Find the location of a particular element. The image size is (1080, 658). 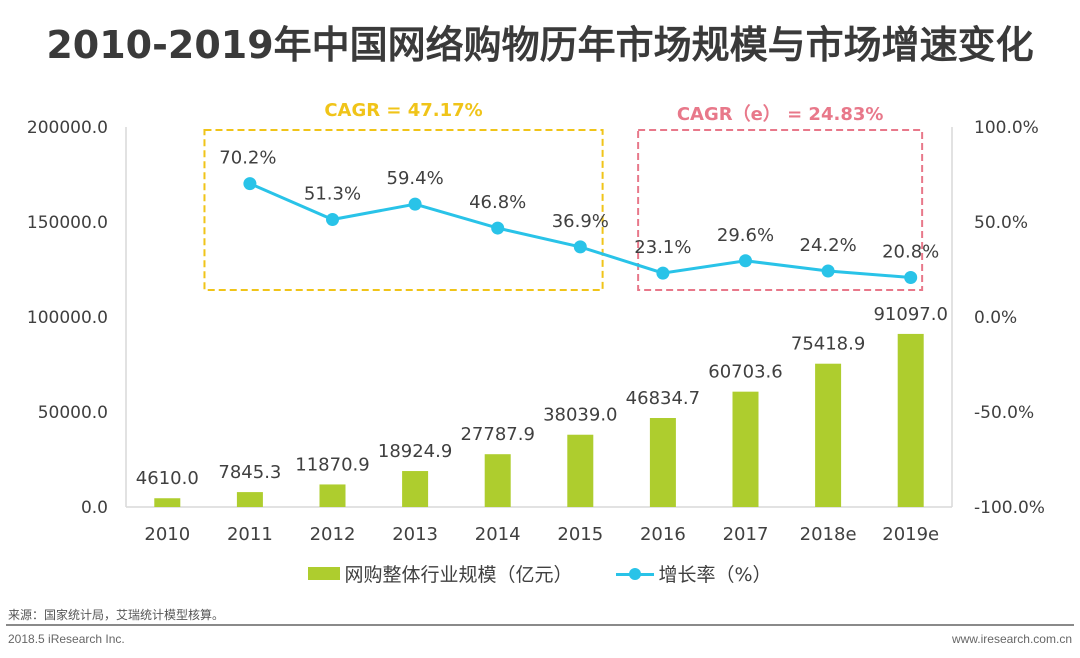

x-tick-label: 2011 is located at coordinates (250, 534).